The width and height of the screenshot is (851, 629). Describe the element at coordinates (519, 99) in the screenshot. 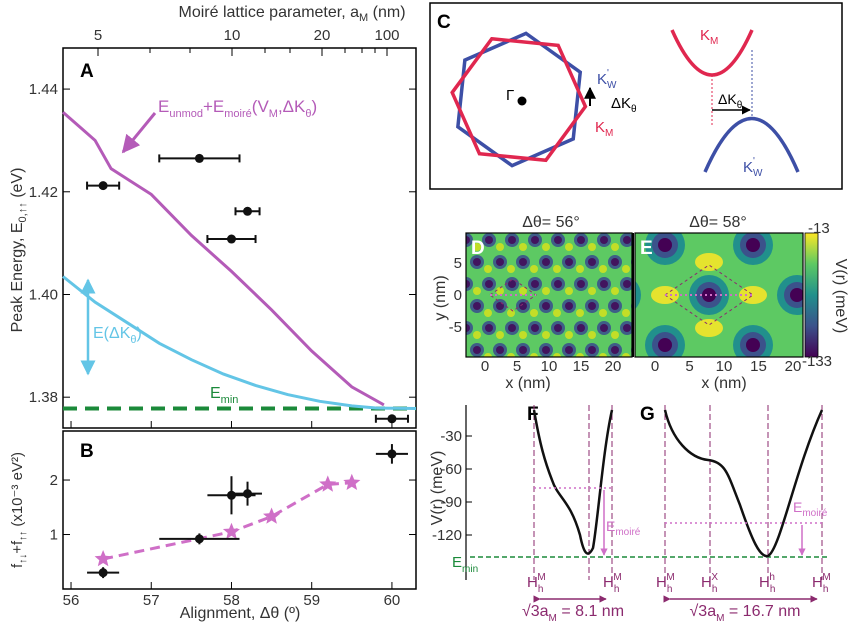

I see `hexagon-red` at that location.